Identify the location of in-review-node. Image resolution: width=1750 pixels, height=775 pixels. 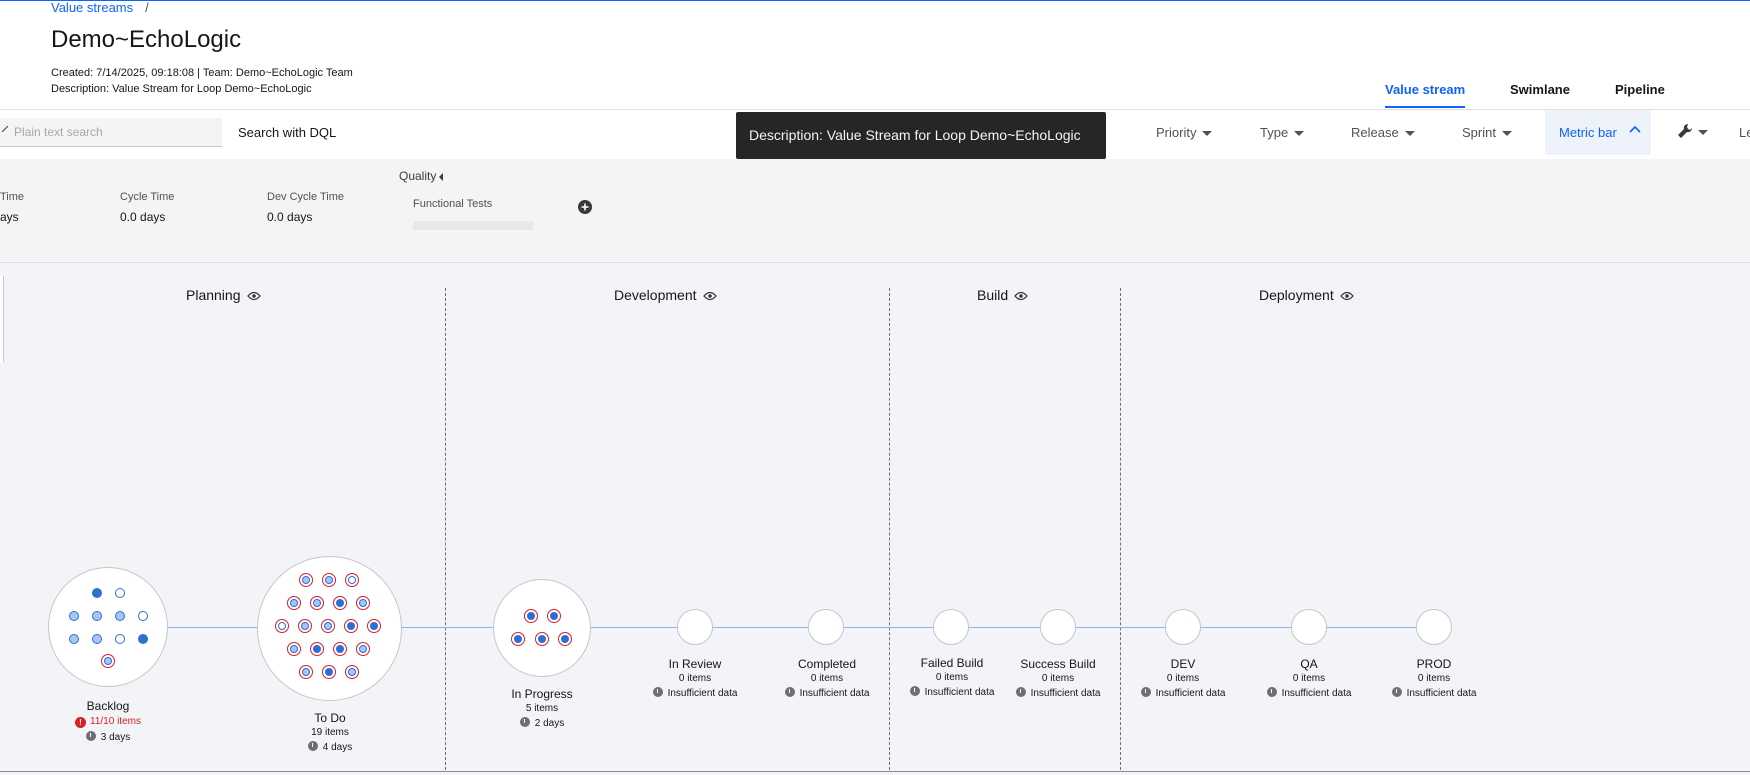
(695, 627).